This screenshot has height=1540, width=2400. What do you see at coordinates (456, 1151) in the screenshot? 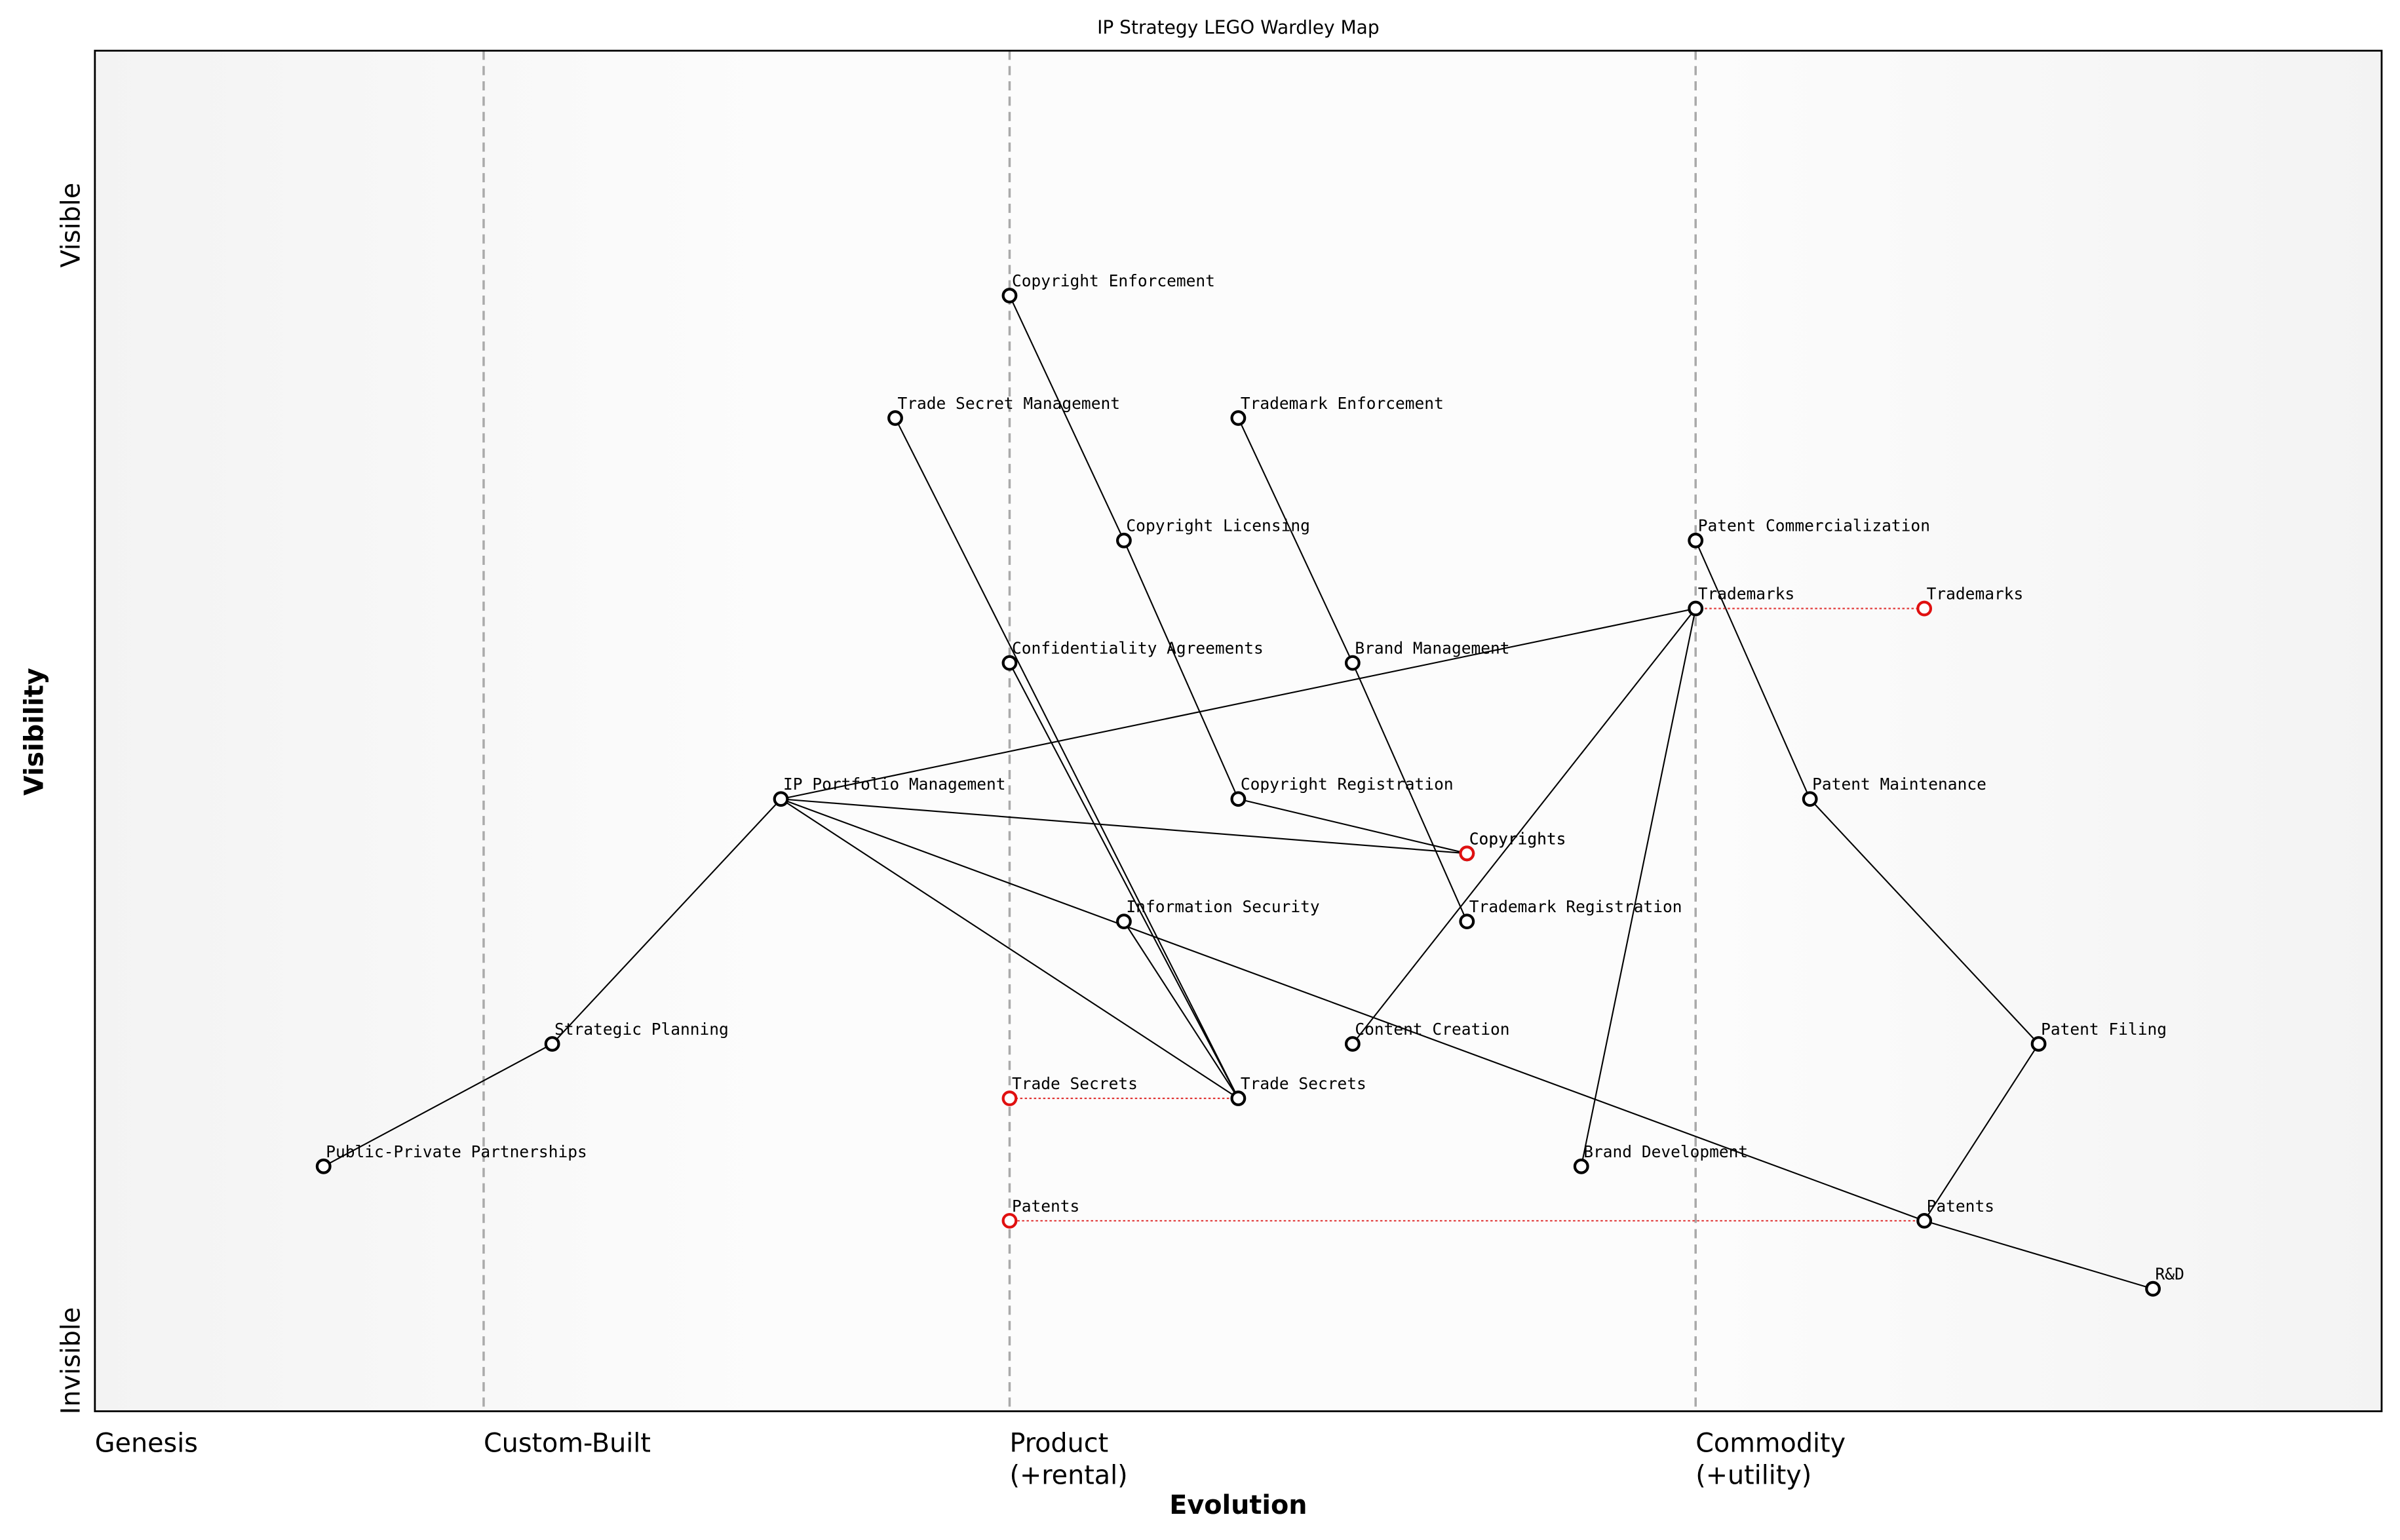
I see `component-label: Public-Private Partnerships` at bounding box center [456, 1151].